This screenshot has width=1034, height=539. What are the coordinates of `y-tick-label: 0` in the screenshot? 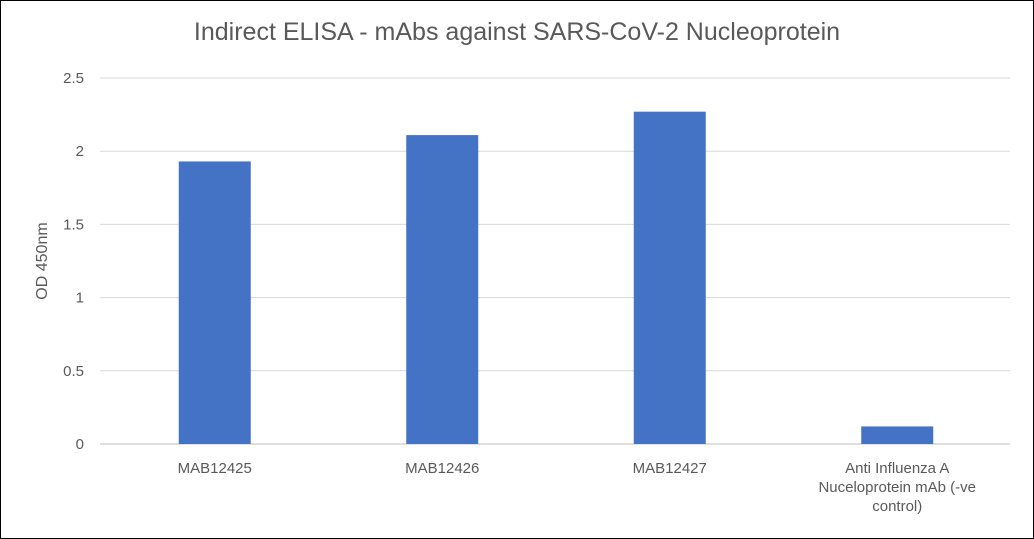 It's located at (80, 444).